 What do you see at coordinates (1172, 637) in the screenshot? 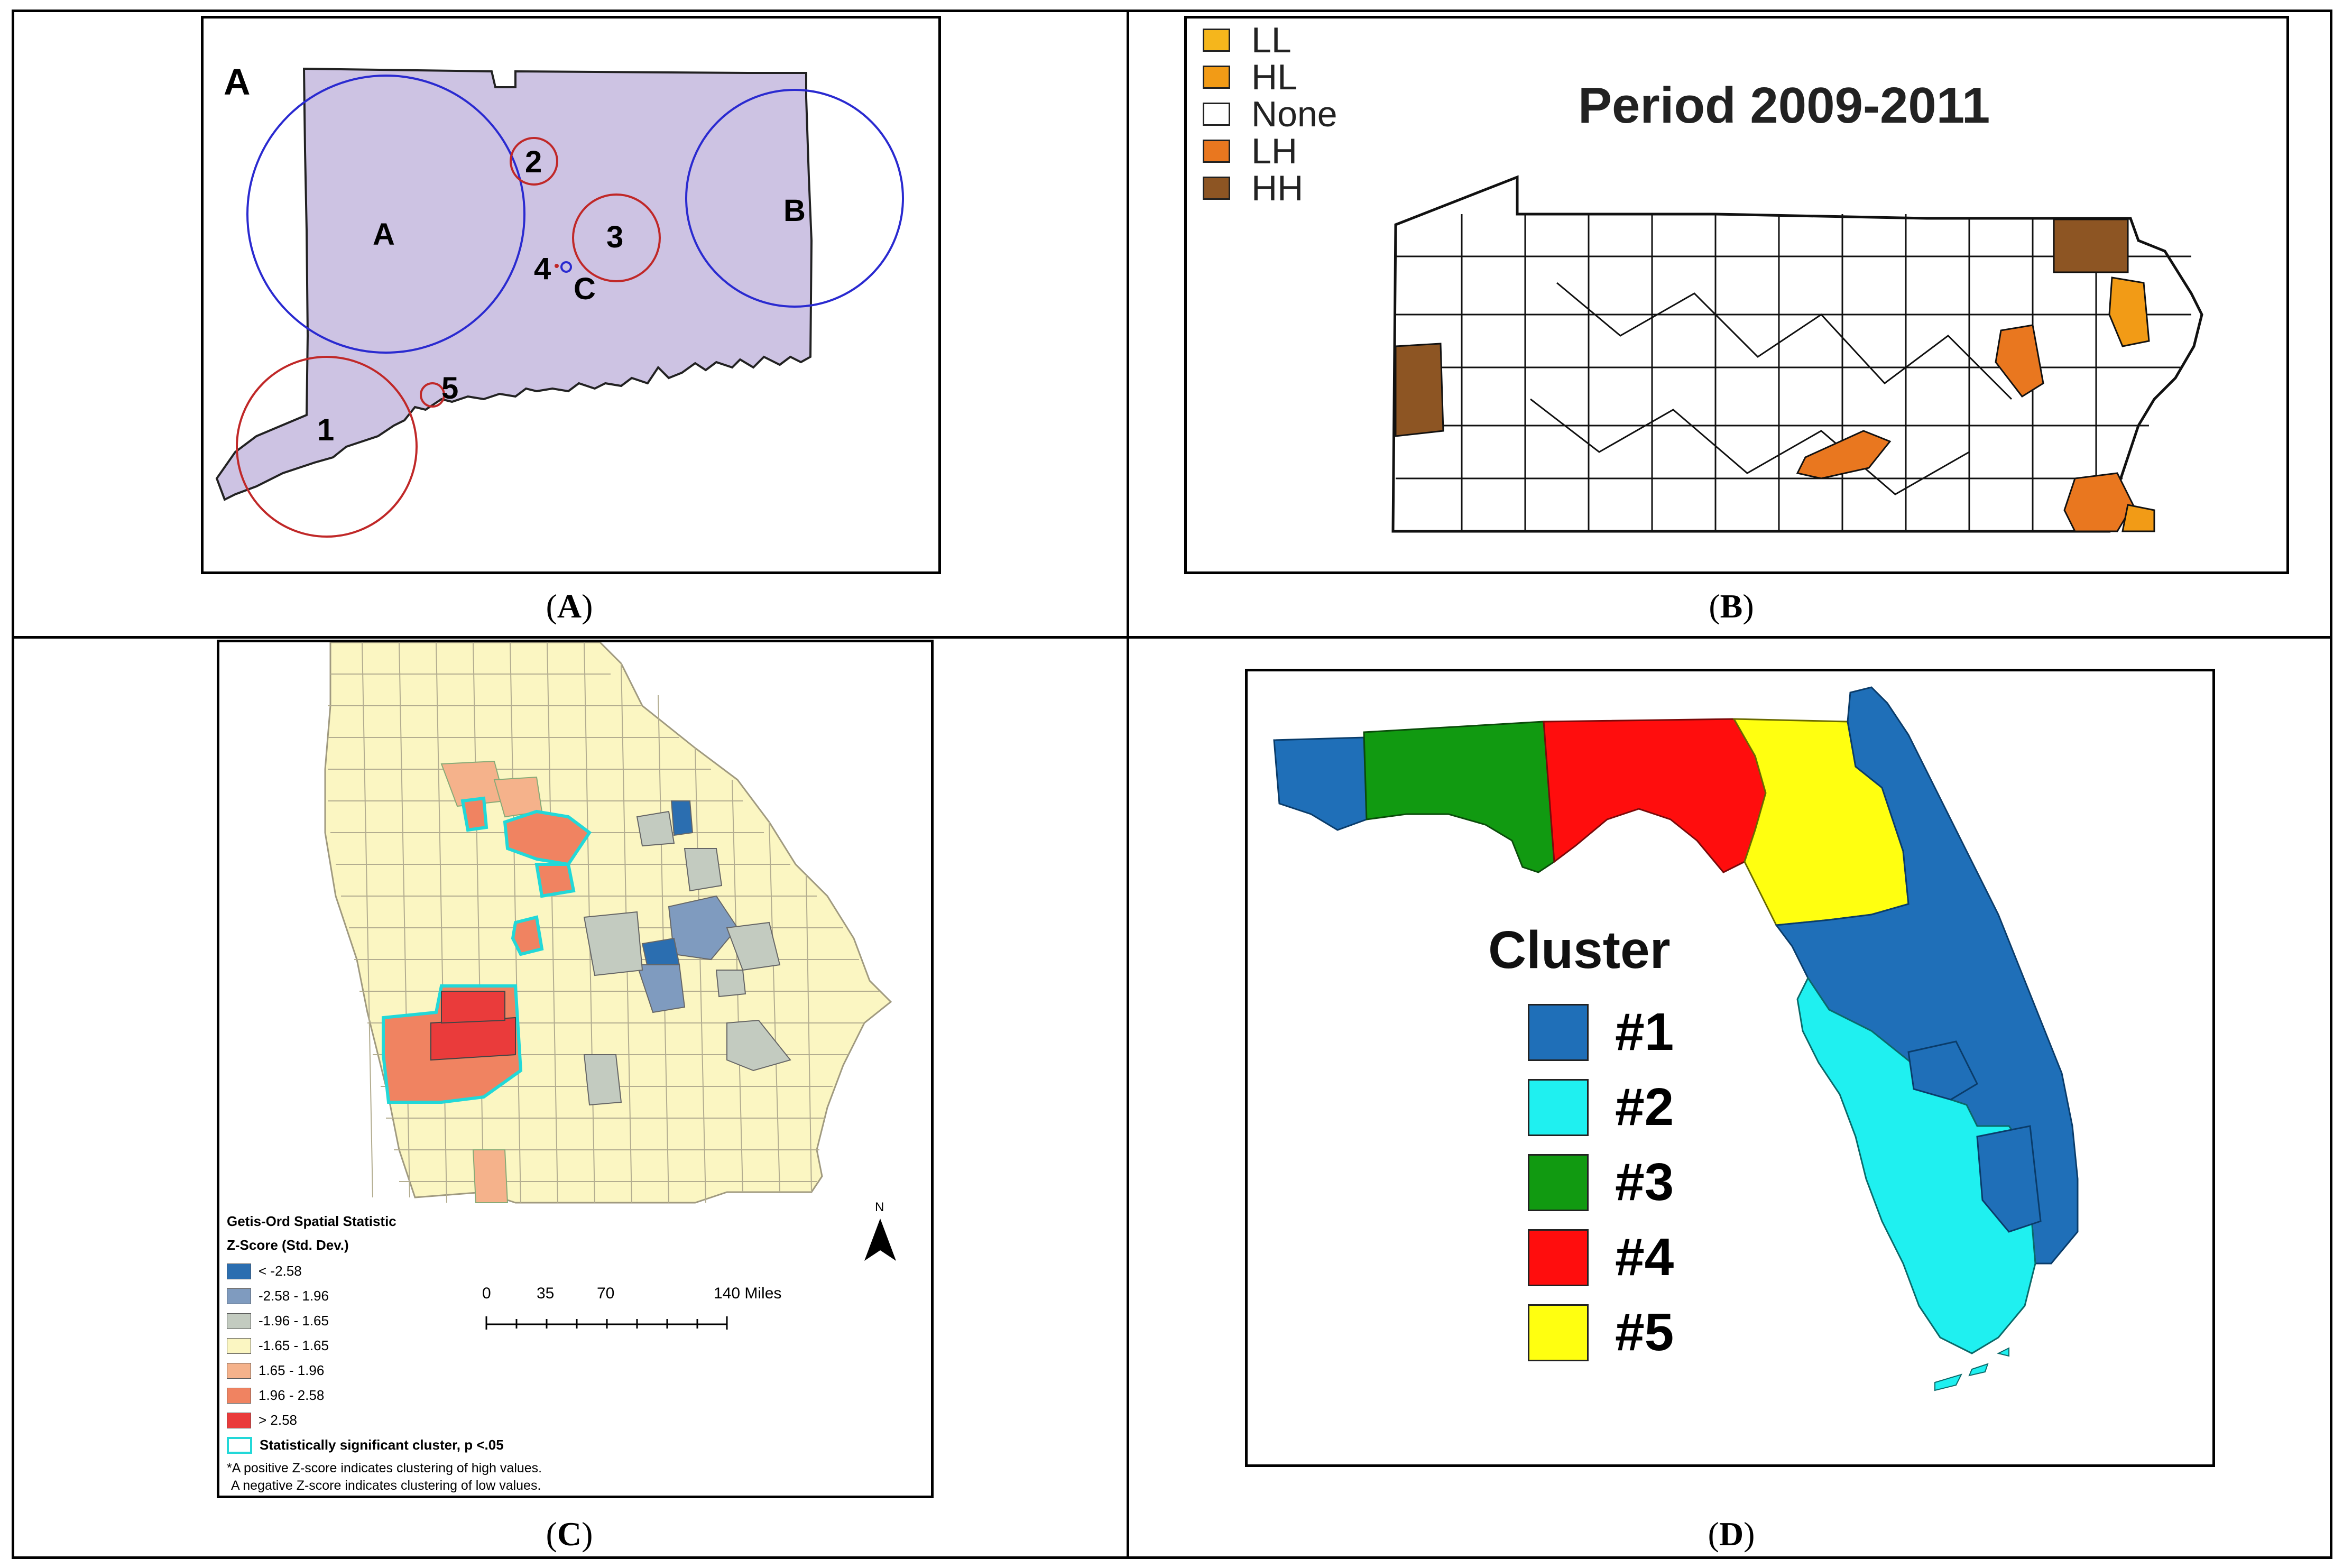
I see `frame-mid-horizontal` at bounding box center [1172, 637].